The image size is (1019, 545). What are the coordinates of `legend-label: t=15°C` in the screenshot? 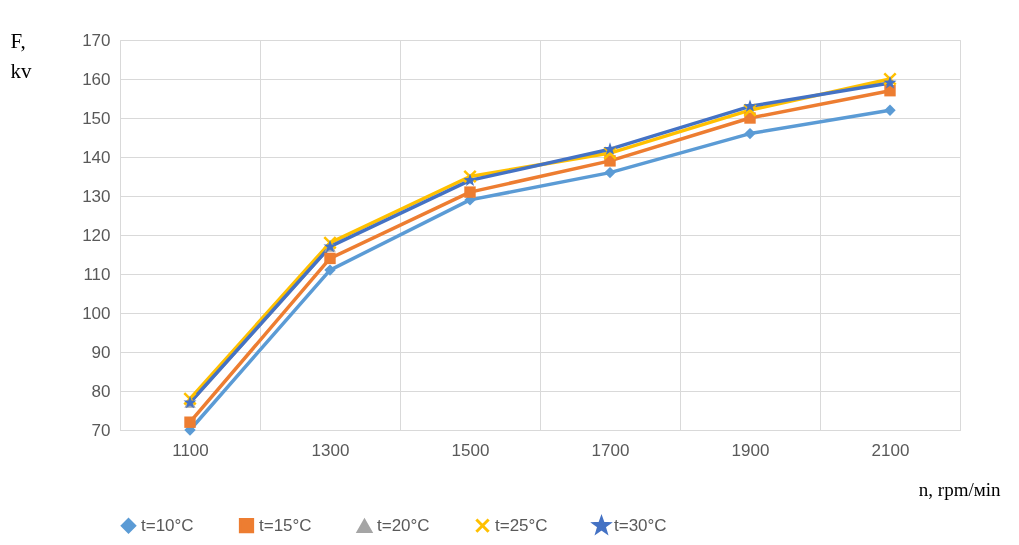 It's located at (285, 525).